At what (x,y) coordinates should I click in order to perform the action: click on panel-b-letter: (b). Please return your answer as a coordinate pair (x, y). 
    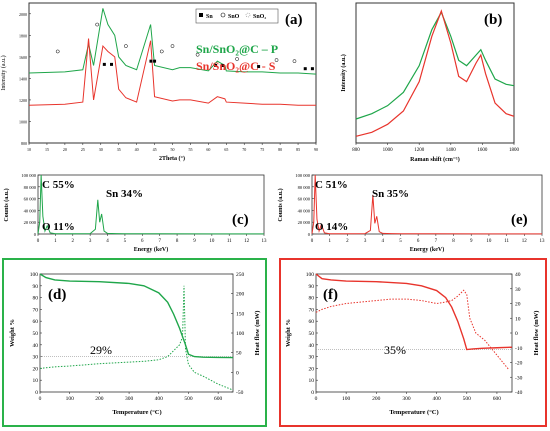
    Looking at the image, I should click on (493, 20).